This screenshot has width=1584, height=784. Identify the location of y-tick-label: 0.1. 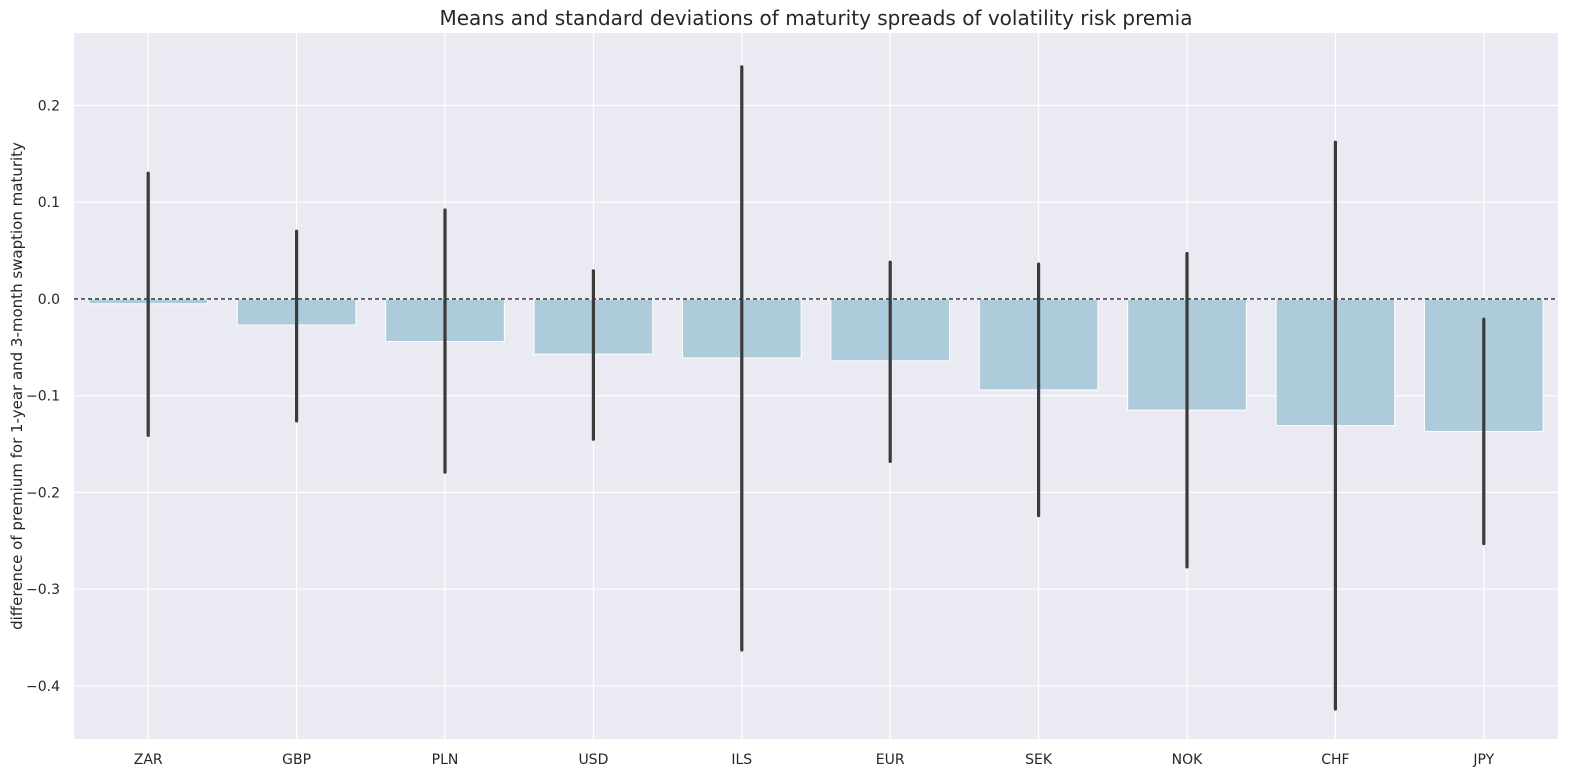
(49, 203).